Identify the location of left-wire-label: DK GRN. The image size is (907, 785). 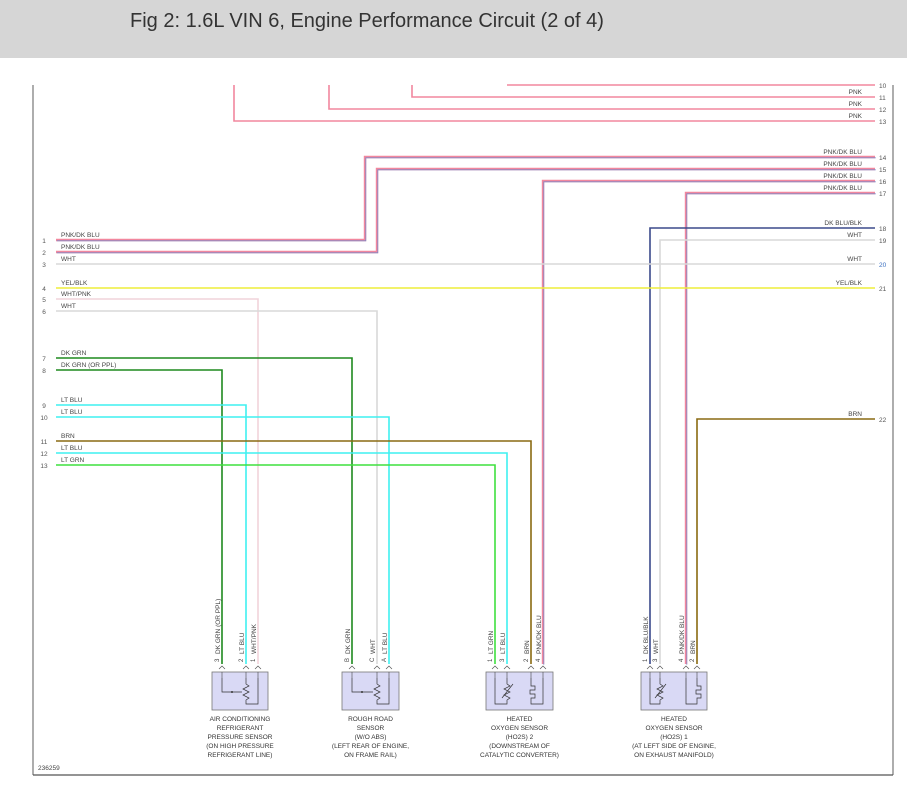
(74, 353).